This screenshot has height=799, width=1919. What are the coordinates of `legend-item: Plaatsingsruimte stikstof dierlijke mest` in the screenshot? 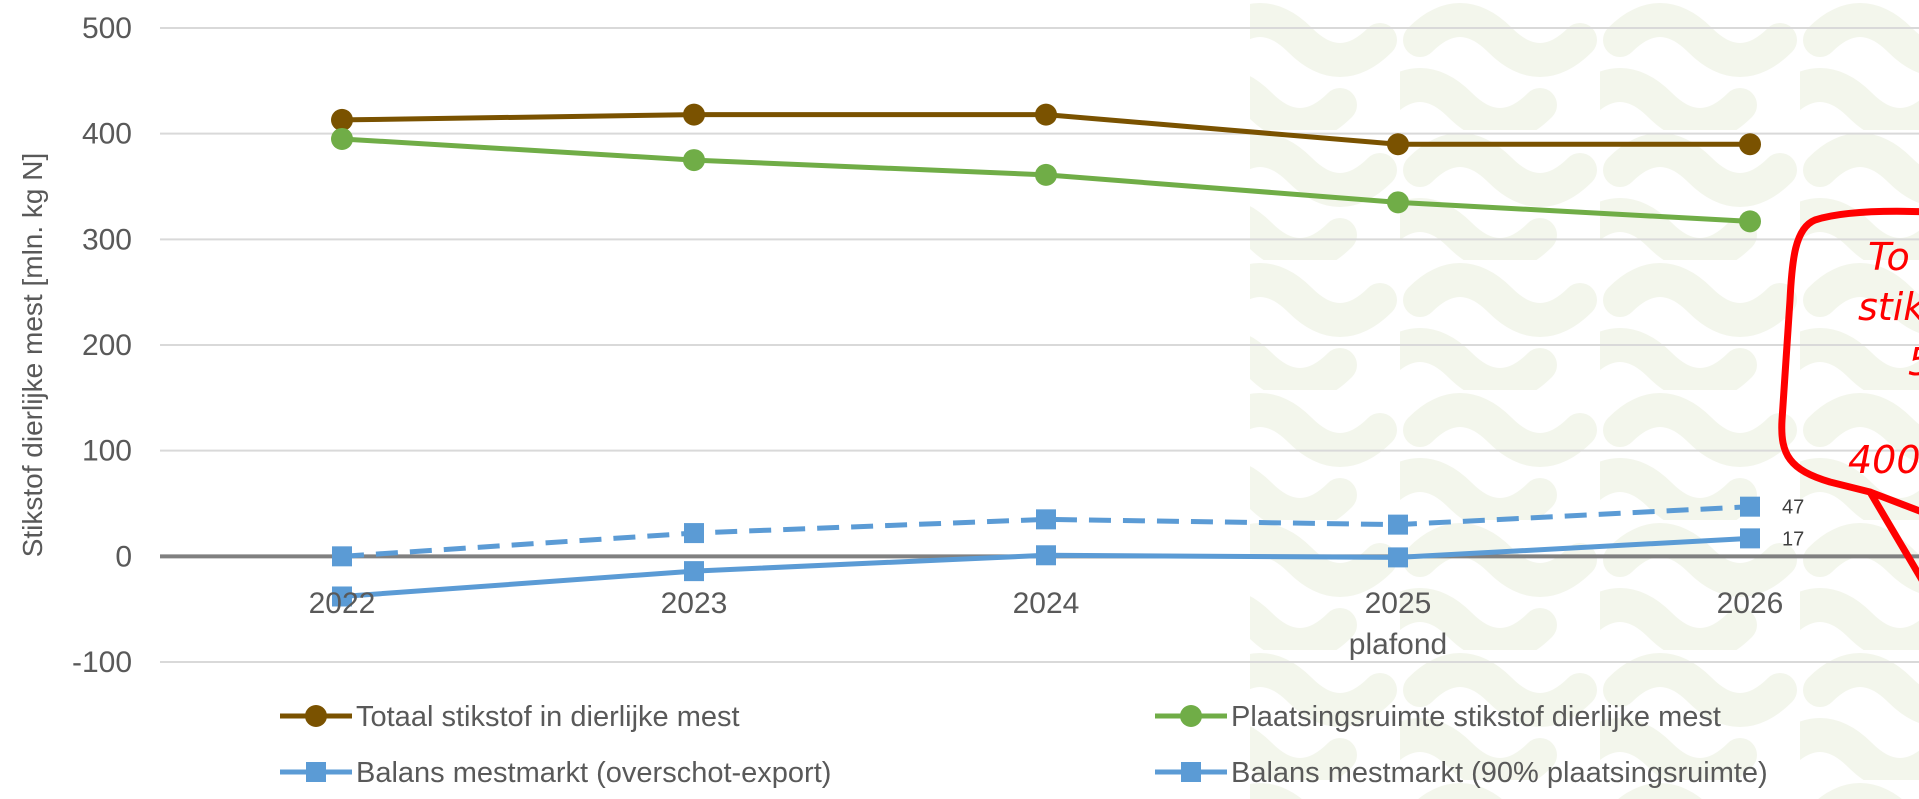 It's located at (1438, 717).